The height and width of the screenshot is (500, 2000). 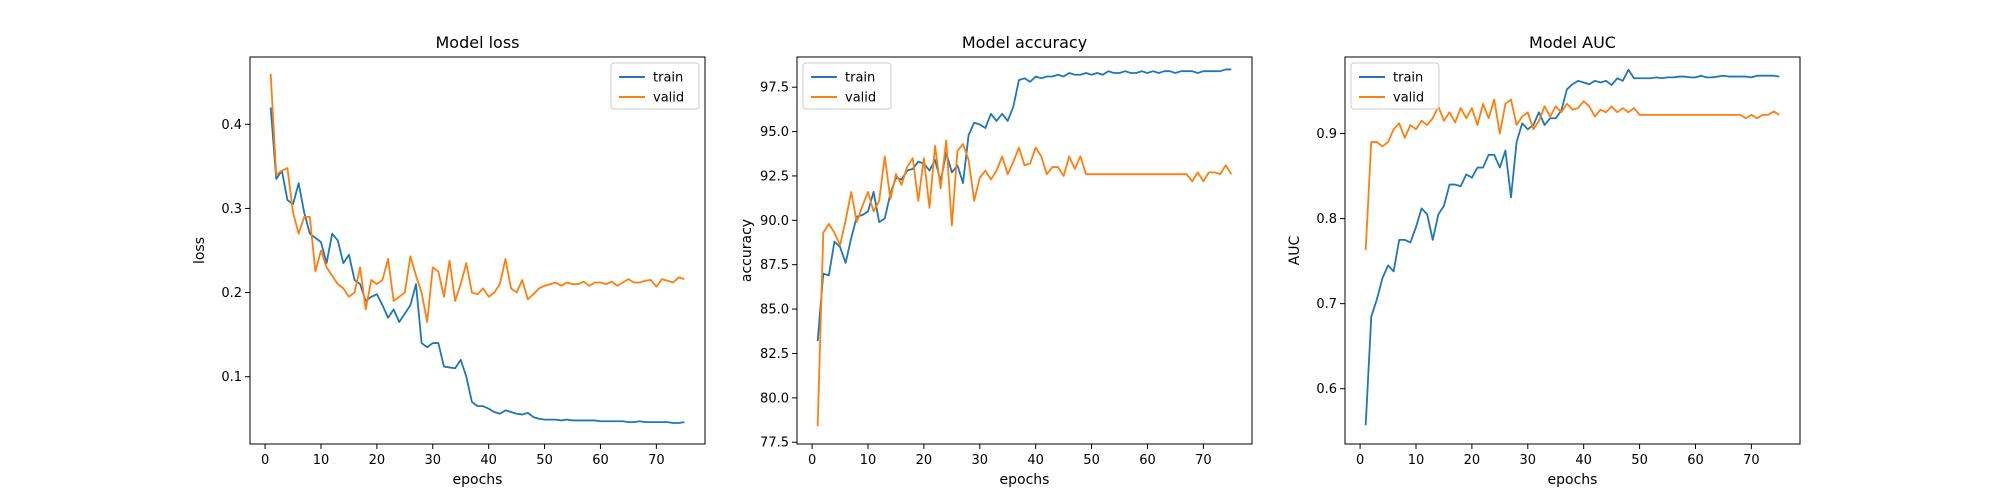 What do you see at coordinates (774, 443) in the screenshot?
I see `y-tick-label: 77.5` at bounding box center [774, 443].